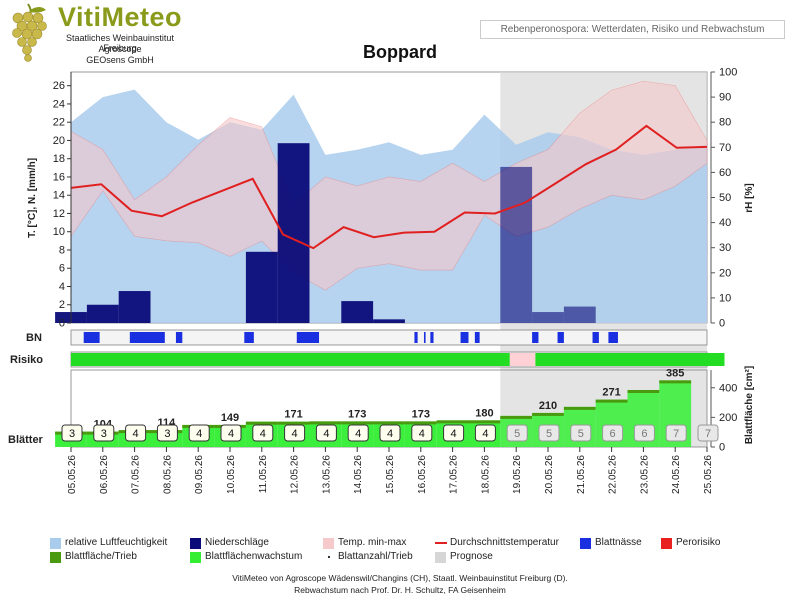  Describe the element at coordinates (522, 359) in the screenshot. I see `risk-pink-range` at that location.